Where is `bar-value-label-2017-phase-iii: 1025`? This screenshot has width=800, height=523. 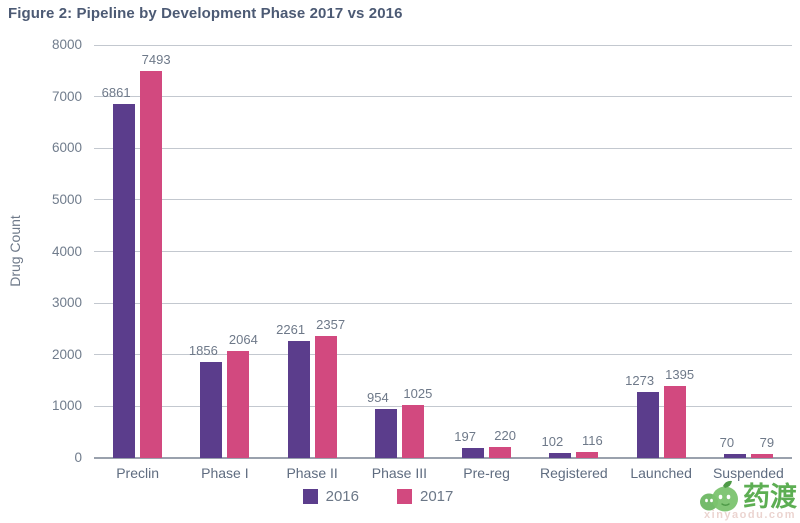
bar-value-label-2017-phase-iii: 1025 is located at coordinates (418, 394).